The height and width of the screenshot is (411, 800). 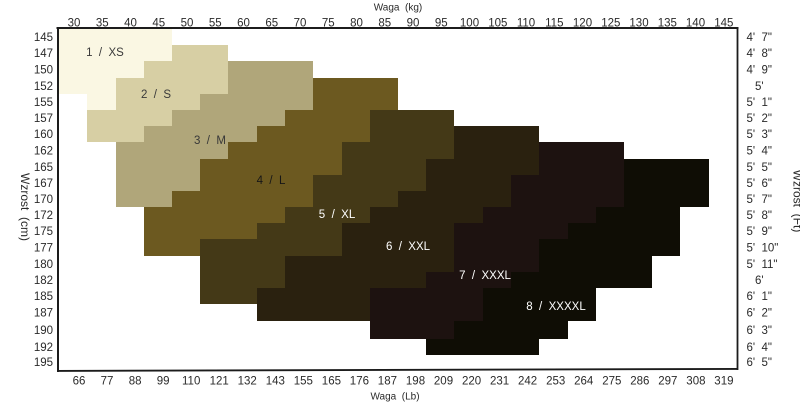 What do you see at coordinates (43, 54) in the screenshot?
I see `svg-text: 147` at bounding box center [43, 54].